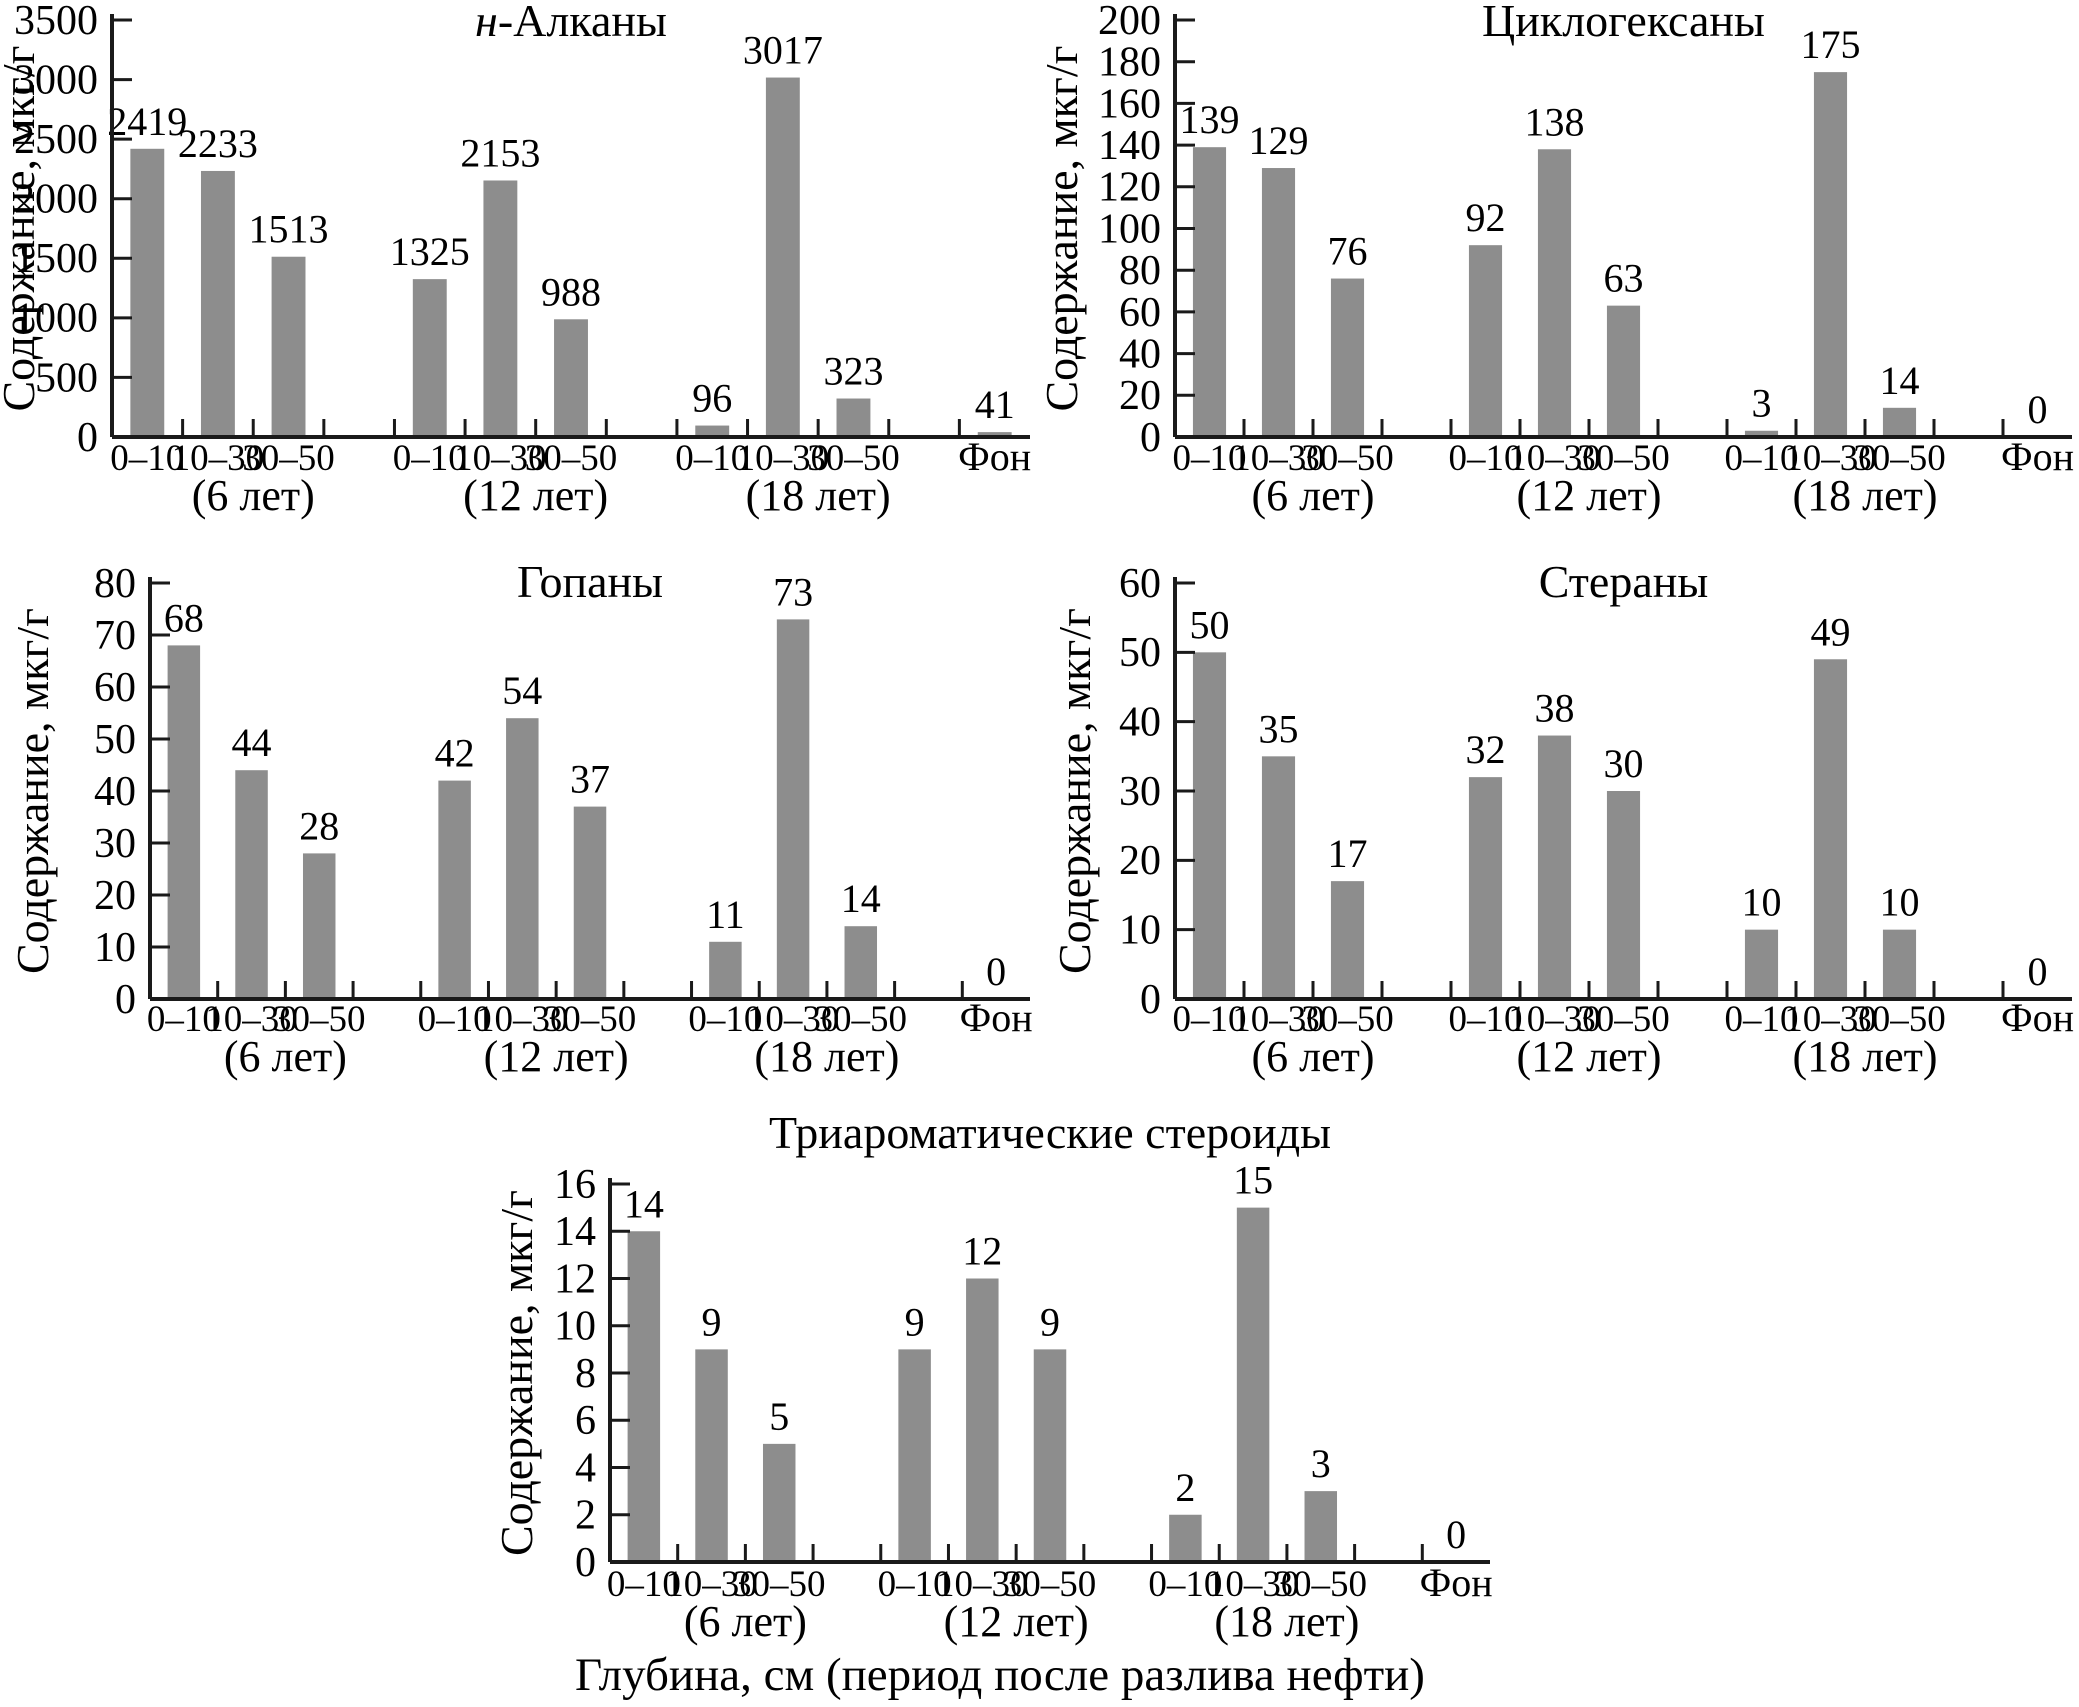 The height and width of the screenshot is (1707, 2079). What do you see at coordinates (455, 753) in the screenshot?
I see `bar-value-label: 42` at bounding box center [455, 753].